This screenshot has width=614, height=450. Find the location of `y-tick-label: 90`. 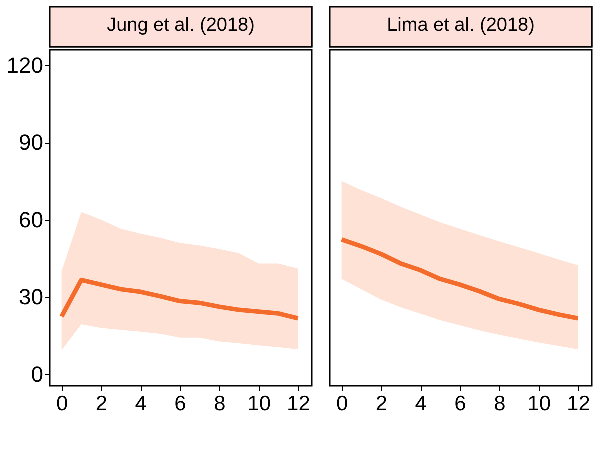

y-tick-label: 90 is located at coordinates (31, 143).